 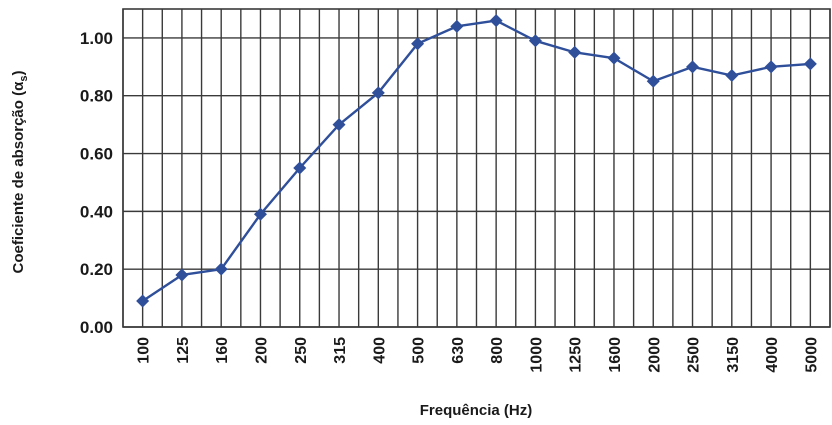 What do you see at coordinates (24, 79) in the screenshot?
I see `y-axis-label-subscript: s` at bounding box center [24, 79].